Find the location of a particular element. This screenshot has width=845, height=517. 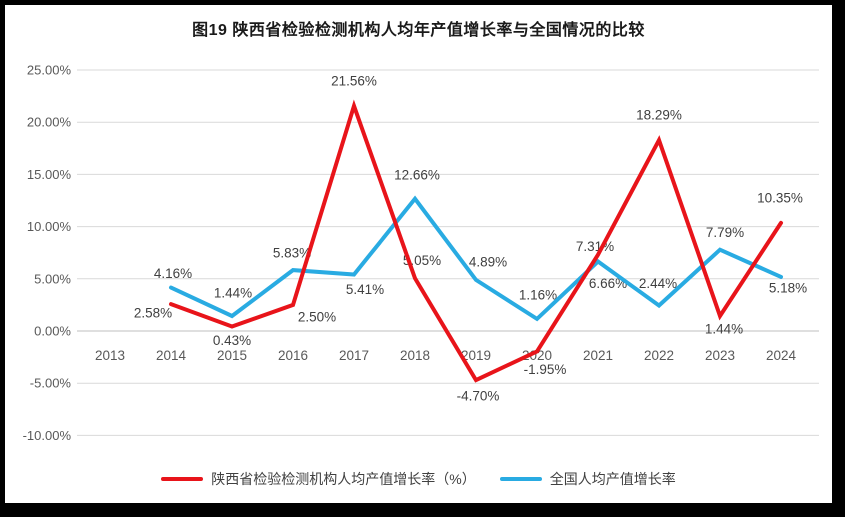

x-tick-label: 2023 is located at coordinates (720, 355).